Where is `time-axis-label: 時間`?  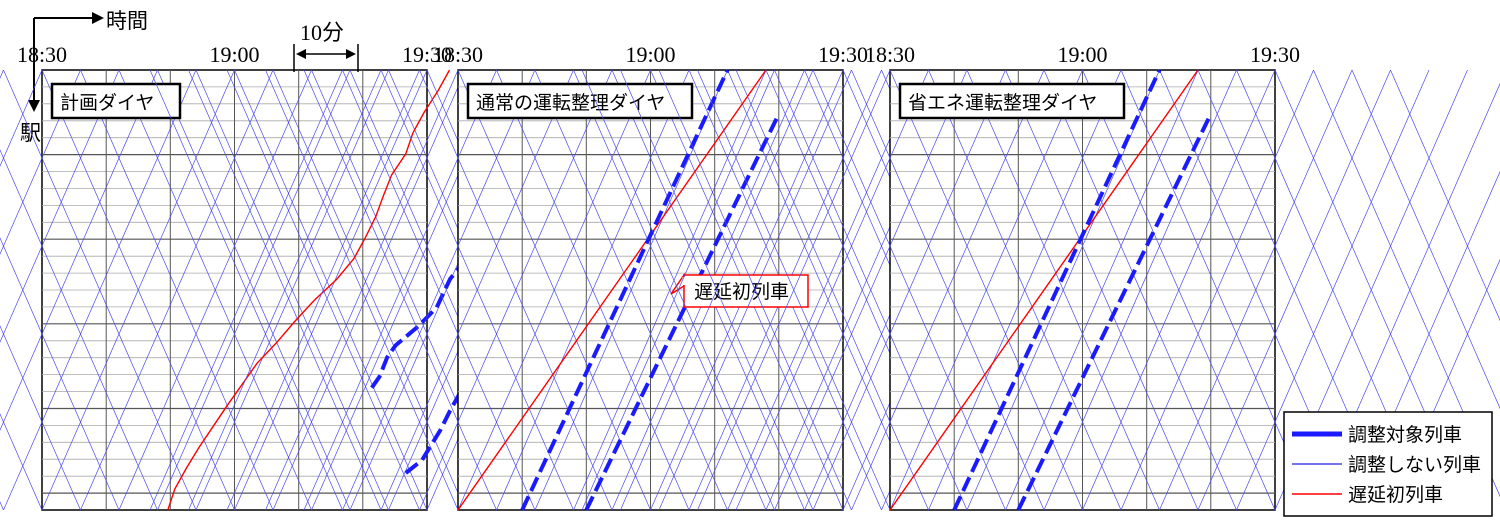
time-axis-label: 時間 is located at coordinates (127, 21).